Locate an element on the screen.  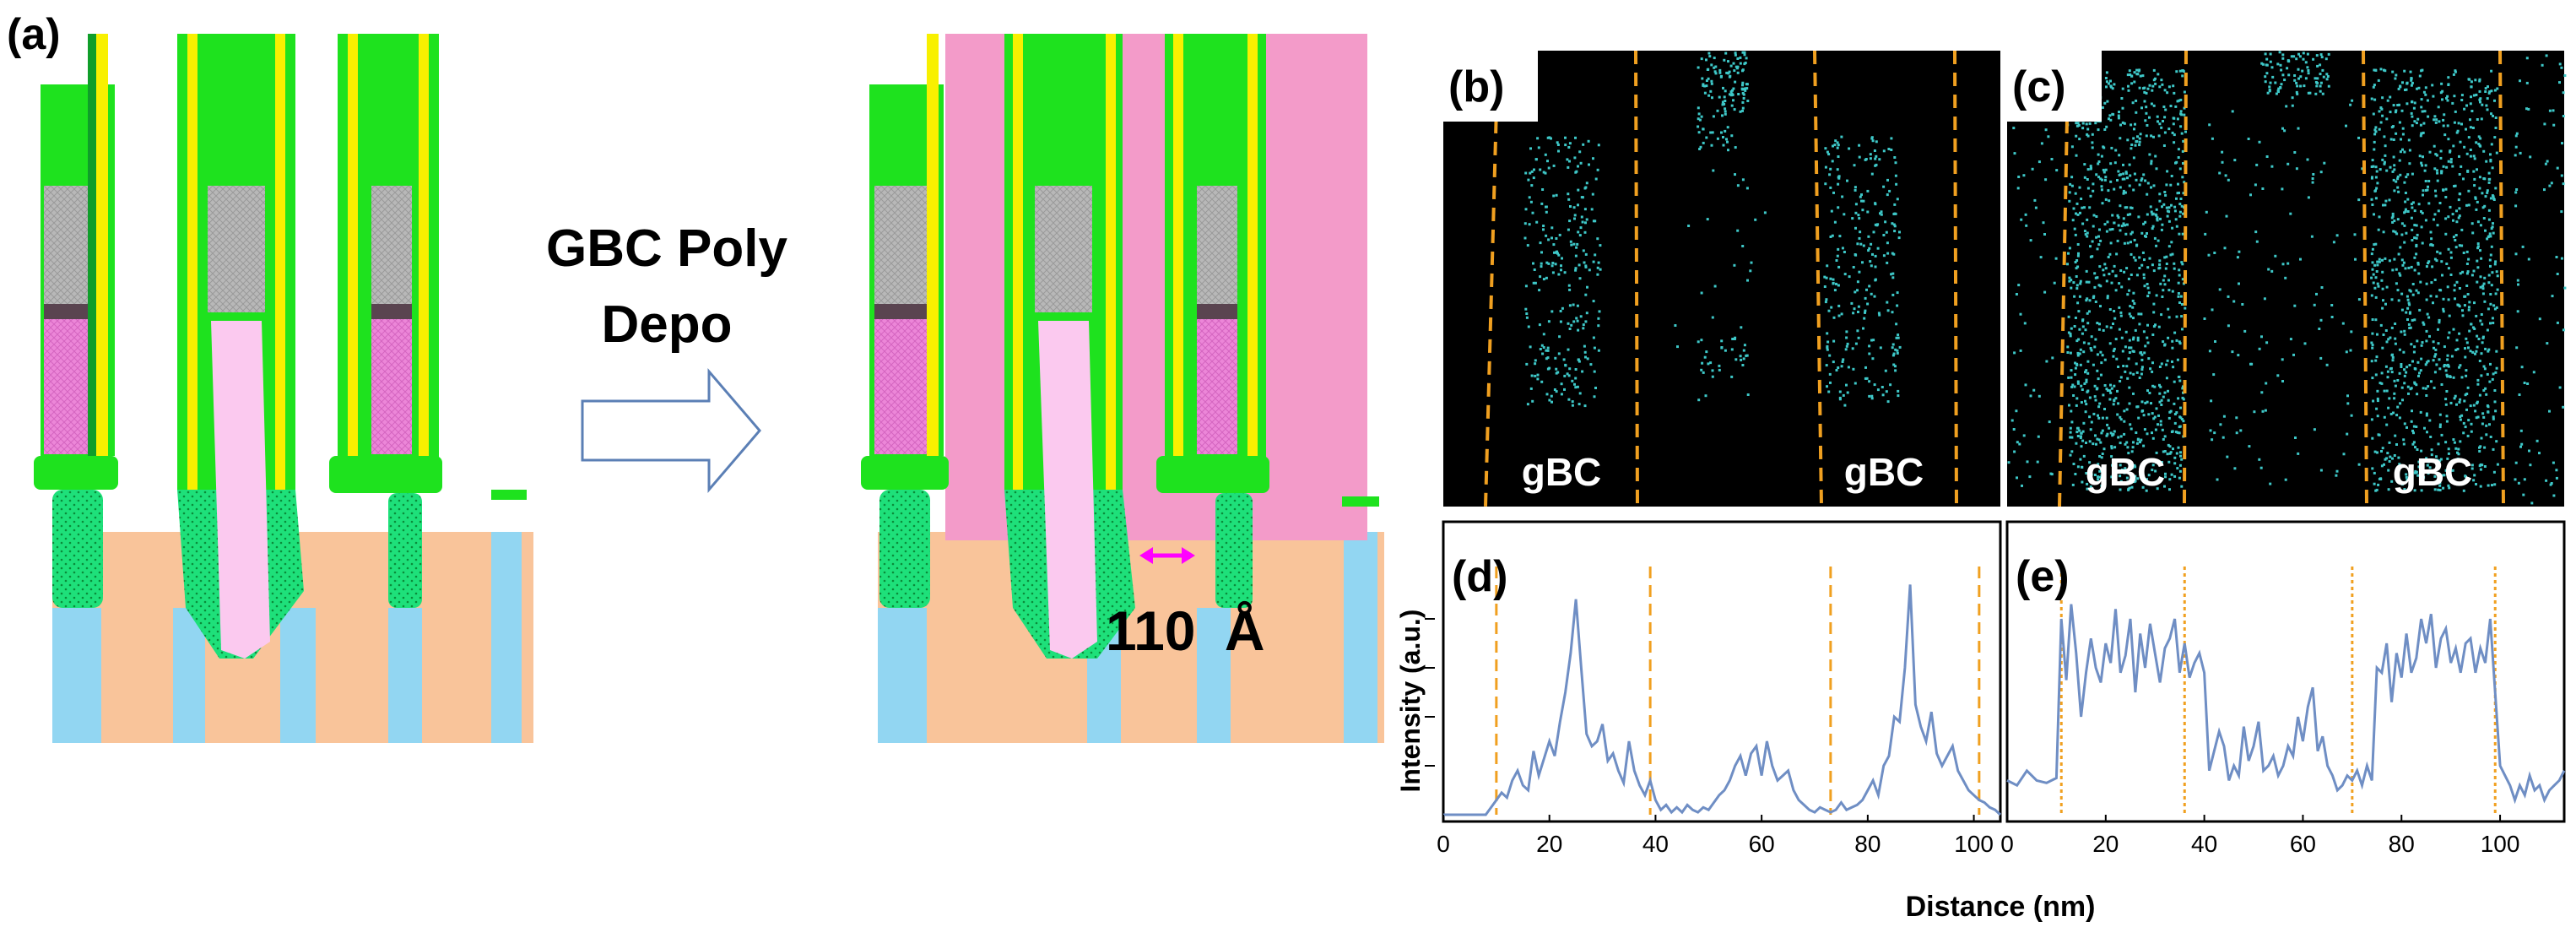
eds-dots-b is located at coordinates (1712, 229).